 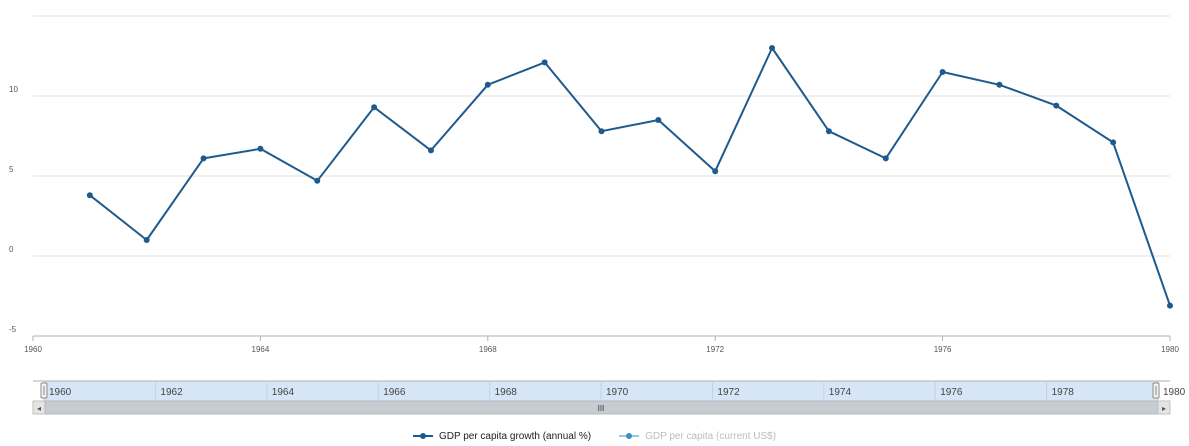 What do you see at coordinates (1063, 392) in the screenshot?
I see `navigator-tick-label: 1978` at bounding box center [1063, 392].